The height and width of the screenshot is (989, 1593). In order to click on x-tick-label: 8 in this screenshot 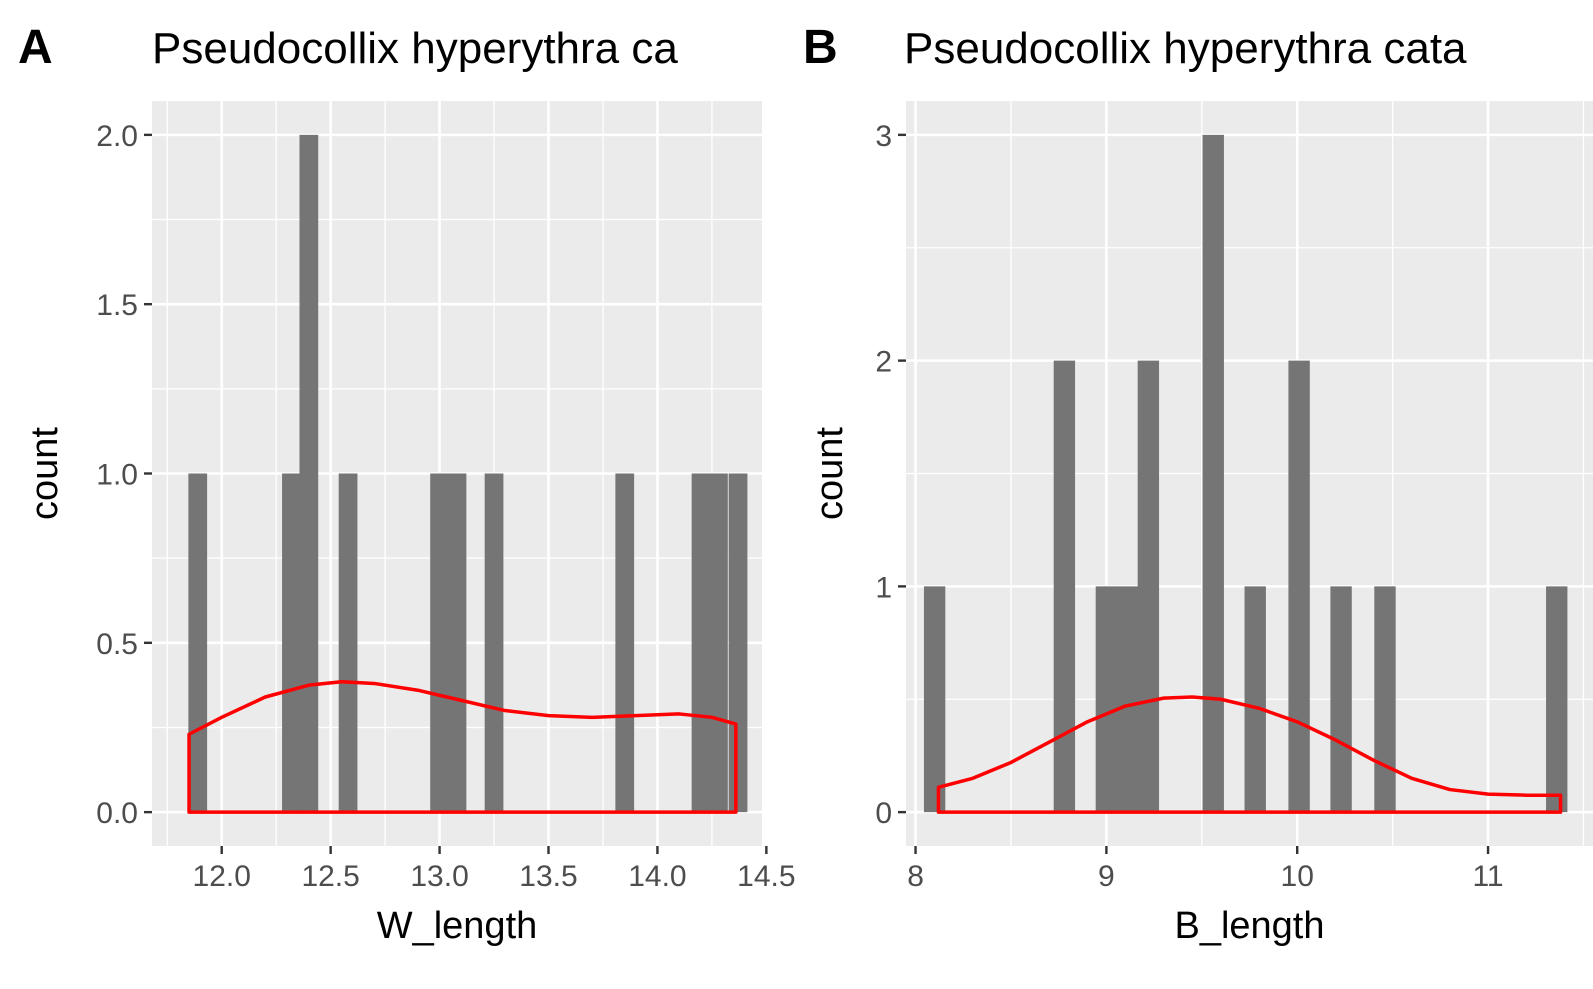, I will do `click(915, 876)`.